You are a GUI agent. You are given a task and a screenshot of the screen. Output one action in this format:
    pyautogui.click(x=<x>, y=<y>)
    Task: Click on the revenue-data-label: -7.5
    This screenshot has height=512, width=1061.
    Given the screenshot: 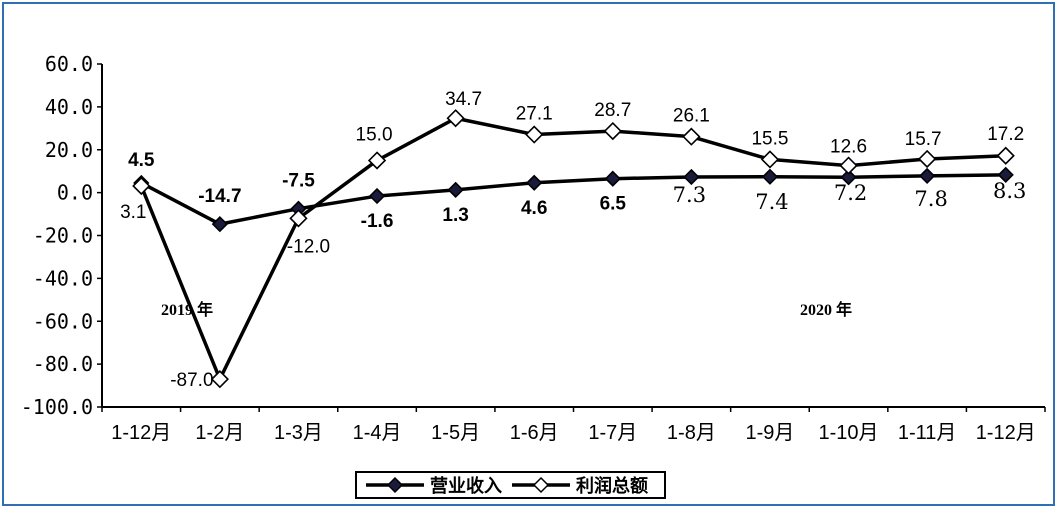 What is the action you would take?
    pyautogui.click(x=298, y=181)
    